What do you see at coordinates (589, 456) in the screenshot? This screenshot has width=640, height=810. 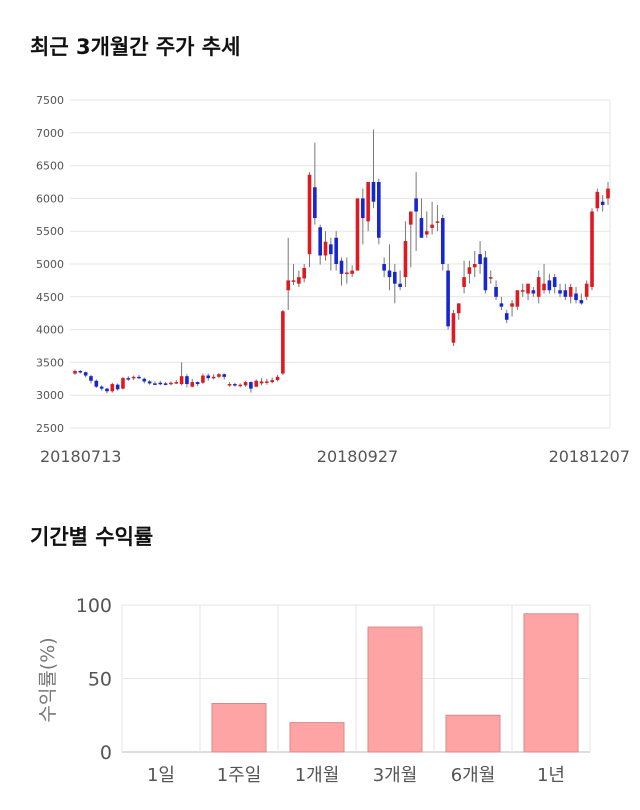 I see `candle-x-tick-label: 20181207` at bounding box center [589, 456].